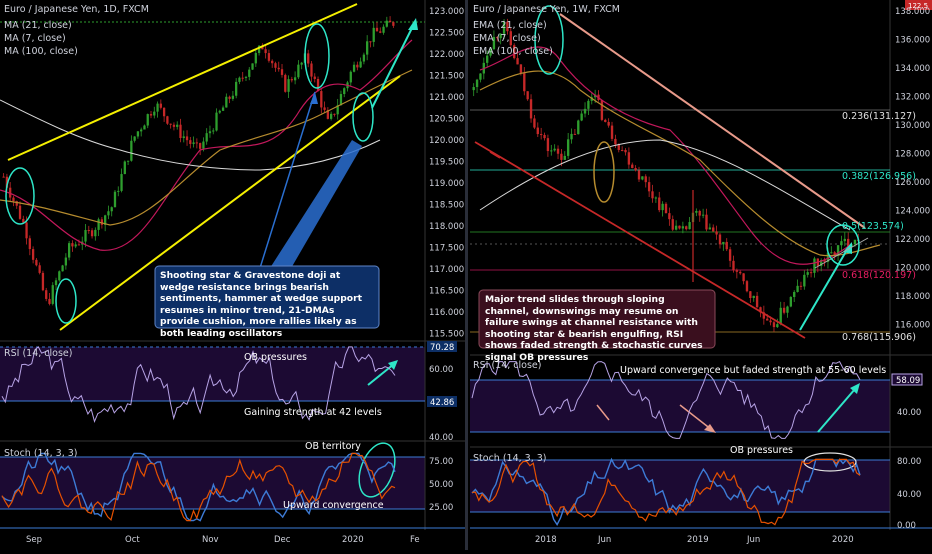 Image resolution: width=932 pixels, height=554 pixels. What do you see at coordinates (507, 365) in the screenshot?
I see `right-rsi-label: RSI (14, close)` at bounding box center [507, 365].